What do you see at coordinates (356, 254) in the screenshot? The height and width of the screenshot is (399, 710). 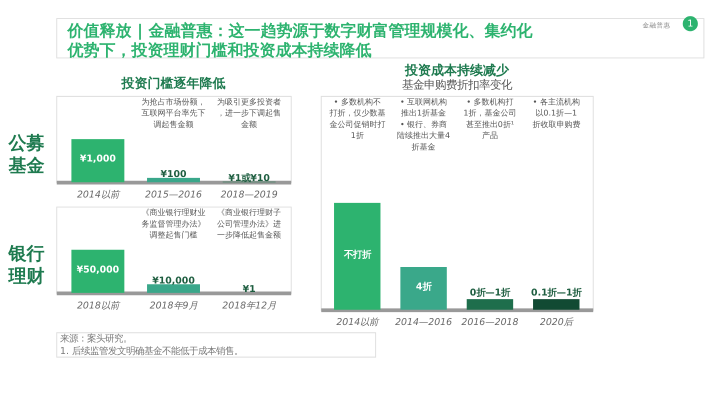 I see `data-label: 不打折` at bounding box center [356, 254].